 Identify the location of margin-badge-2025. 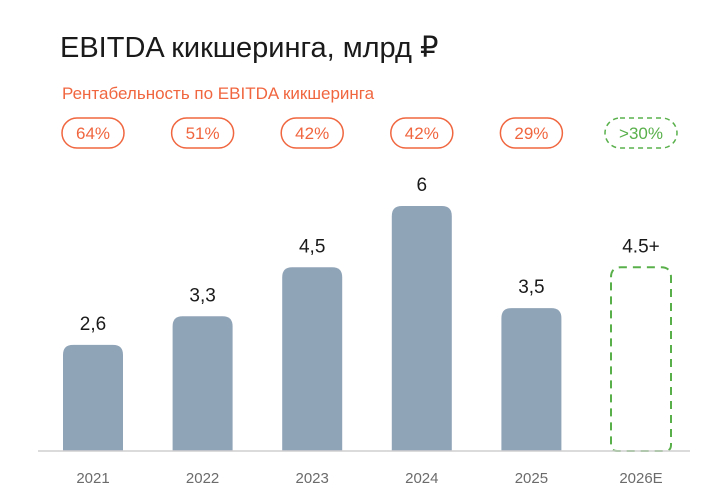
(531, 133).